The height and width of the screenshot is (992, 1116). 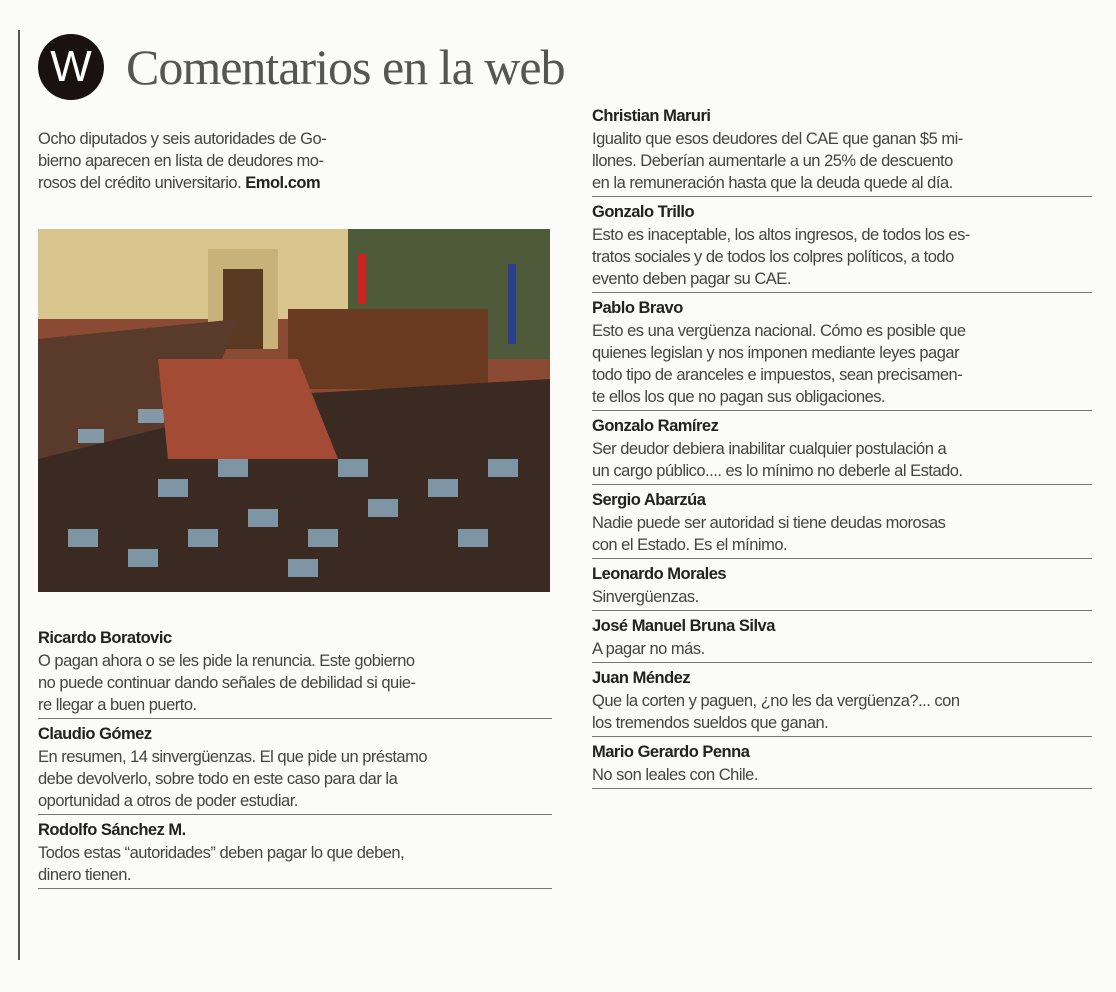 What do you see at coordinates (19, 495) in the screenshot?
I see `column-rule` at bounding box center [19, 495].